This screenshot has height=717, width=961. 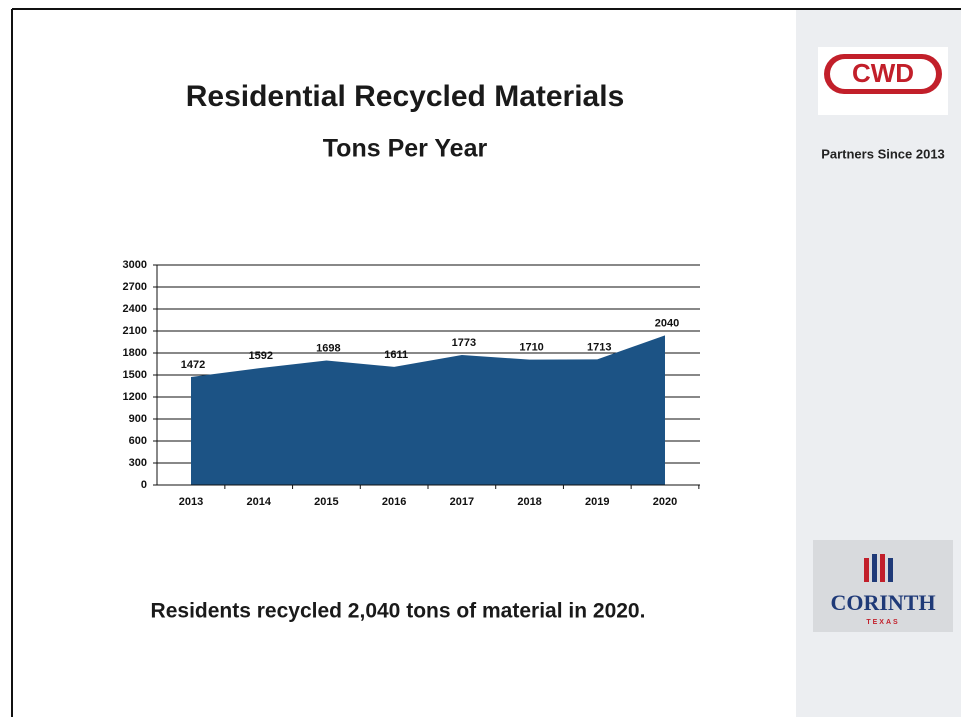 I want to click on chart-subtitle: Tons Per Year, so click(x=405, y=149).